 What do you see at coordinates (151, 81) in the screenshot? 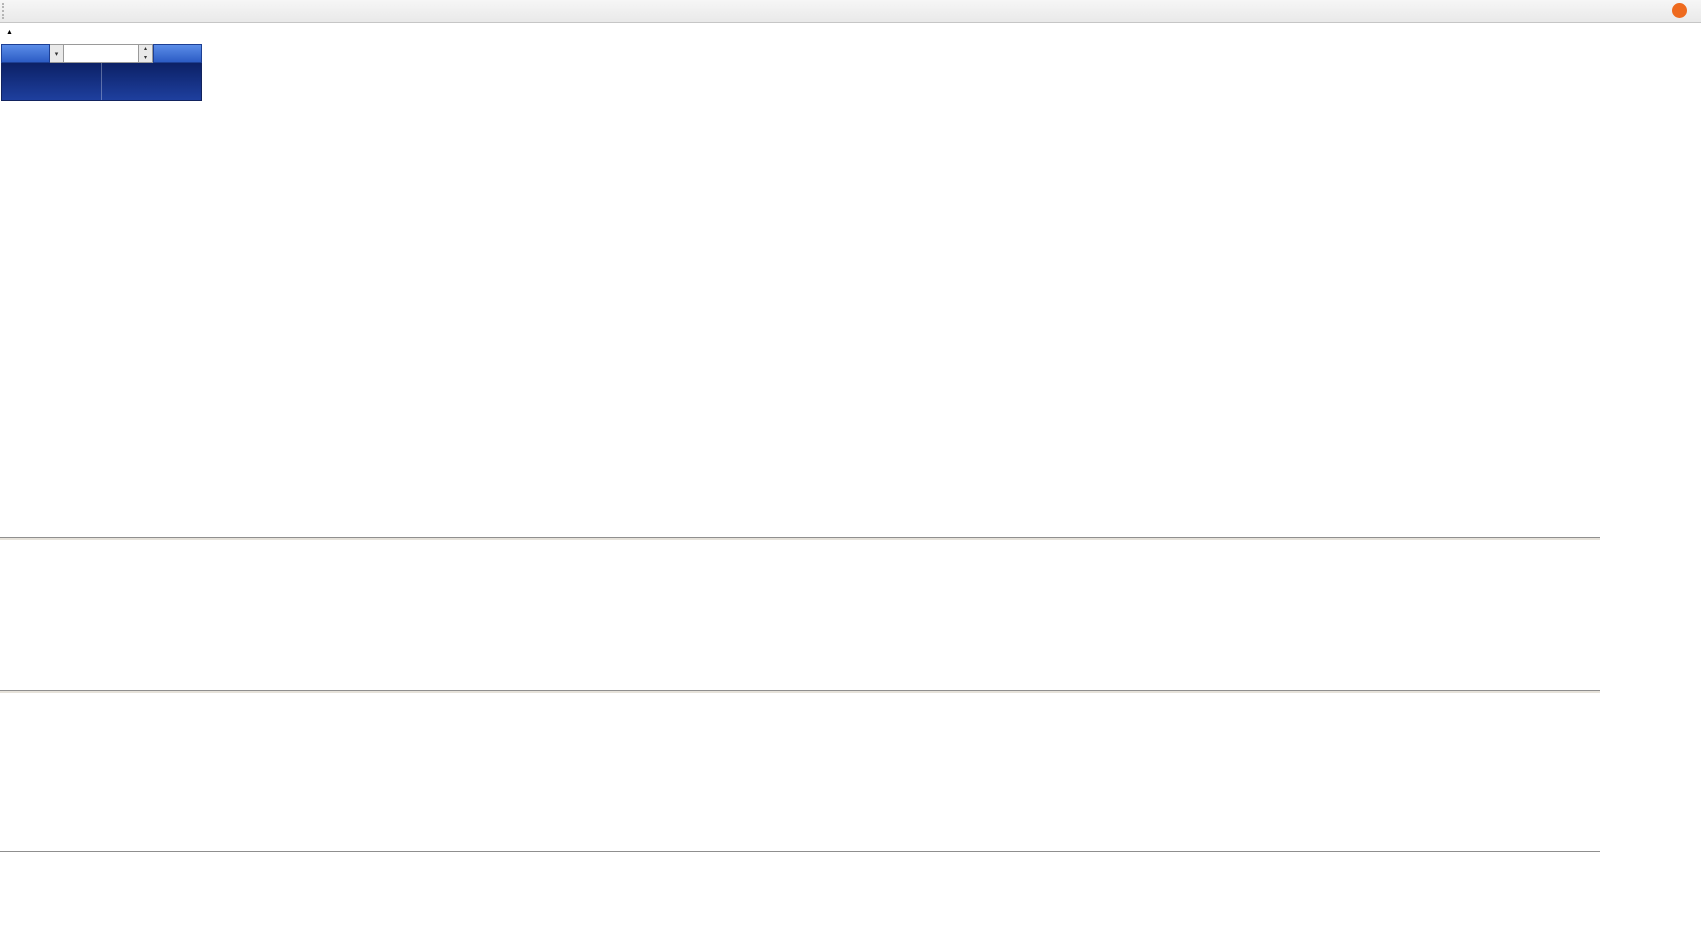
I see `ask-price` at bounding box center [151, 81].